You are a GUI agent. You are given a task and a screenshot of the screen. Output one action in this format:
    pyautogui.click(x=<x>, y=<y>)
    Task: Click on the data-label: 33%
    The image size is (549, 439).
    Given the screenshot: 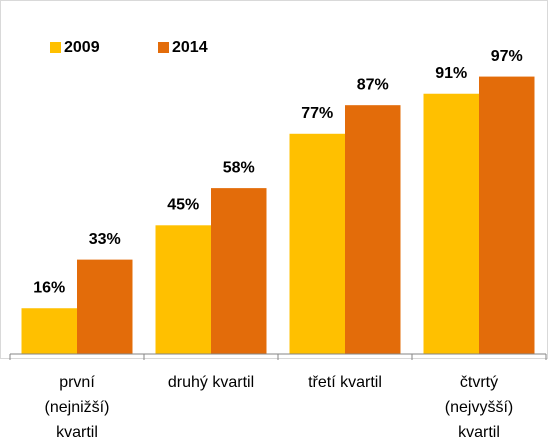 What is the action you would take?
    pyautogui.click(x=105, y=239)
    